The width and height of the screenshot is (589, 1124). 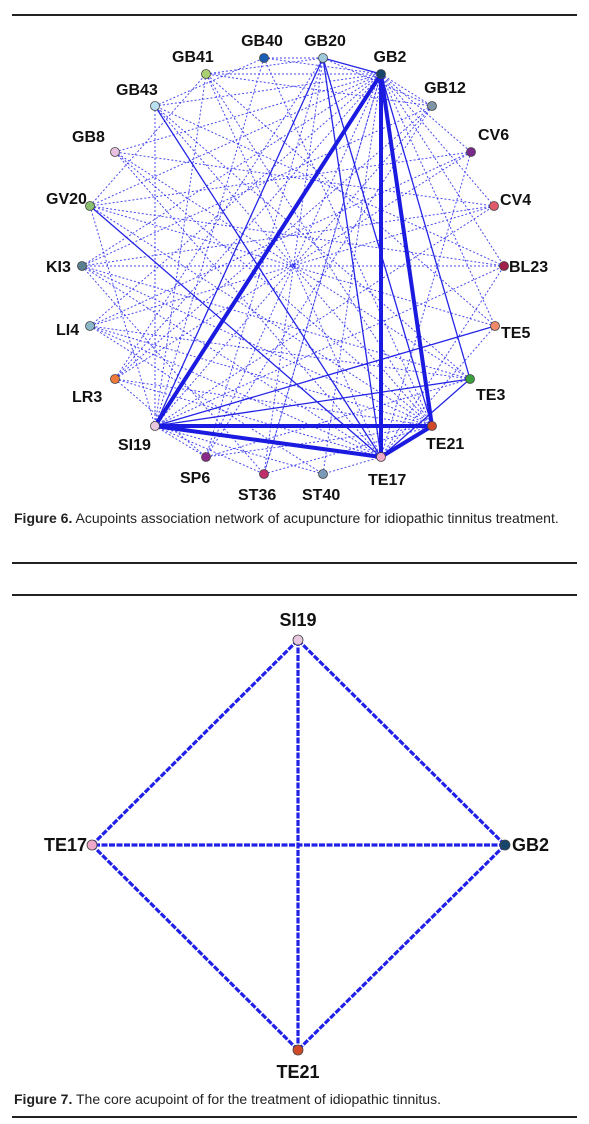 What do you see at coordinates (401, 742) in the screenshot?
I see `core-edge-SI19-GB2` at bounding box center [401, 742].